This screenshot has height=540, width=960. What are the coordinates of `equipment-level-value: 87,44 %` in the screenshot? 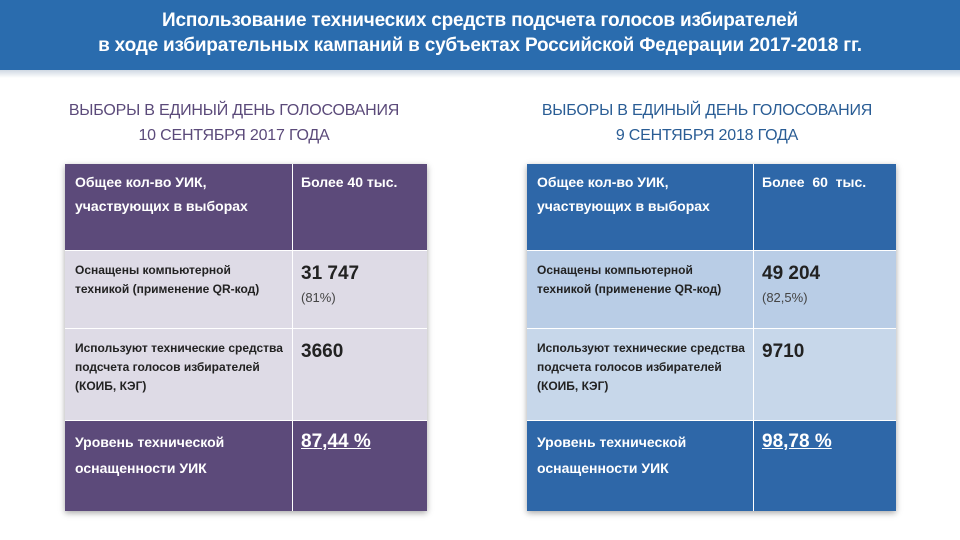 It's located at (336, 441).